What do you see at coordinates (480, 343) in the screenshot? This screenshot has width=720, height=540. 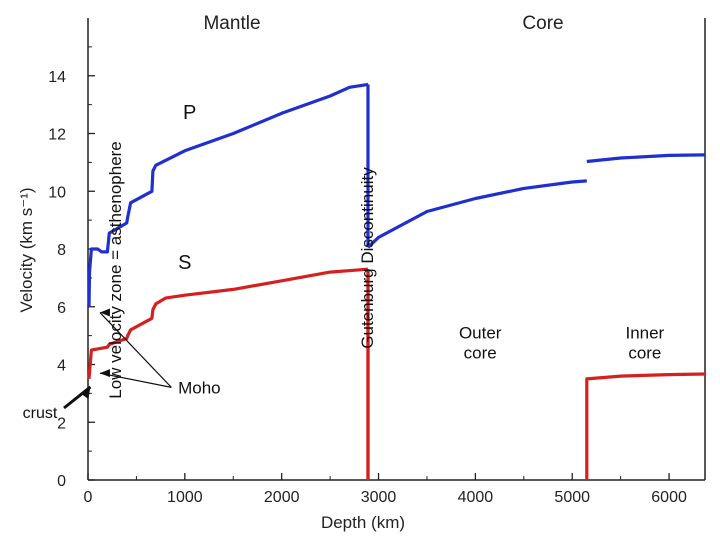 I see `zone-label-outer-core: Outer core` at bounding box center [480, 343].